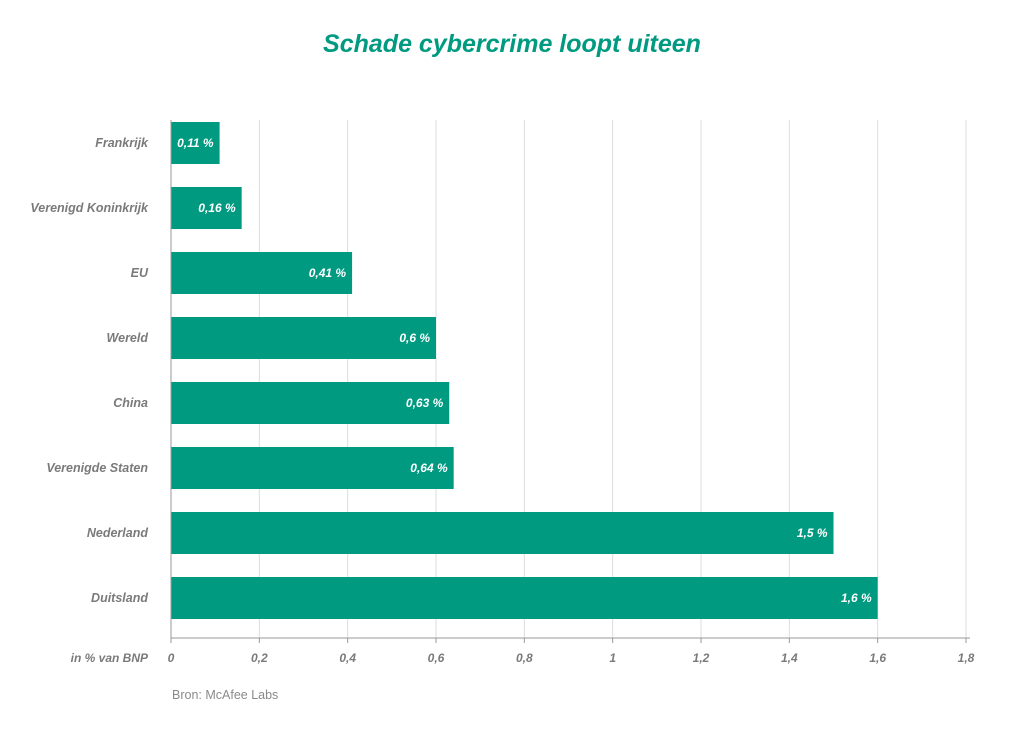  Describe the element at coordinates (414, 338) in the screenshot. I see `data-label: 0,6 %` at that location.